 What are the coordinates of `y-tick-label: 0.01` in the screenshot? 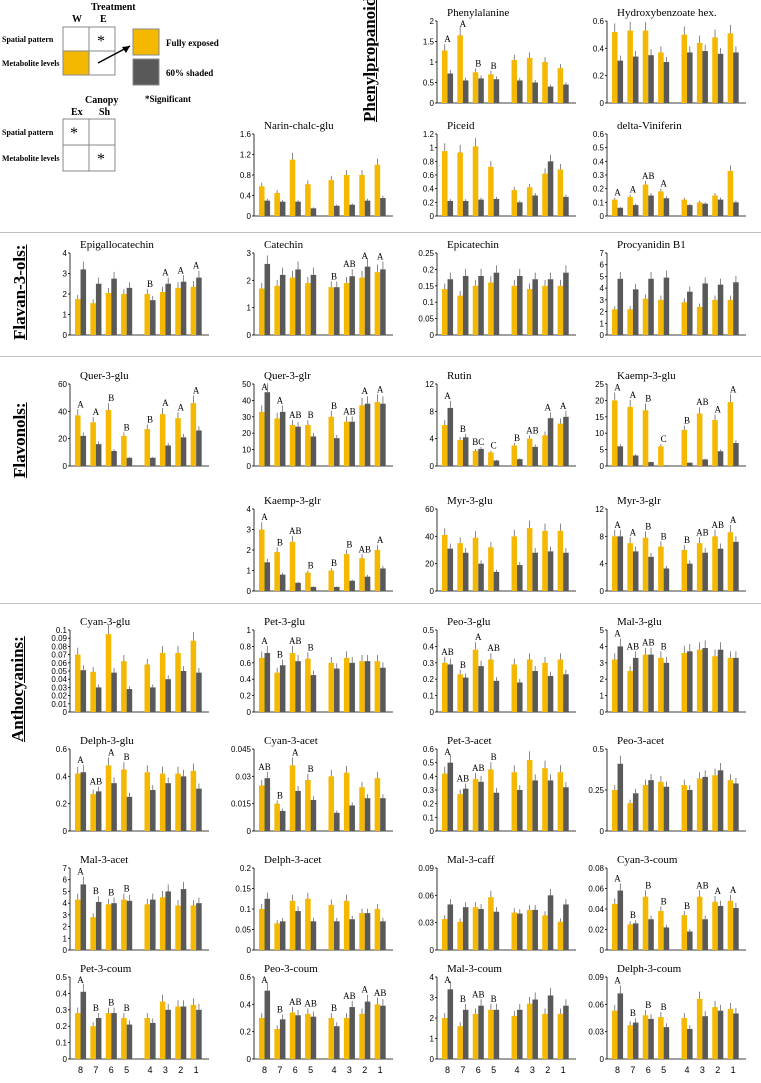 It's located at (59, 704).